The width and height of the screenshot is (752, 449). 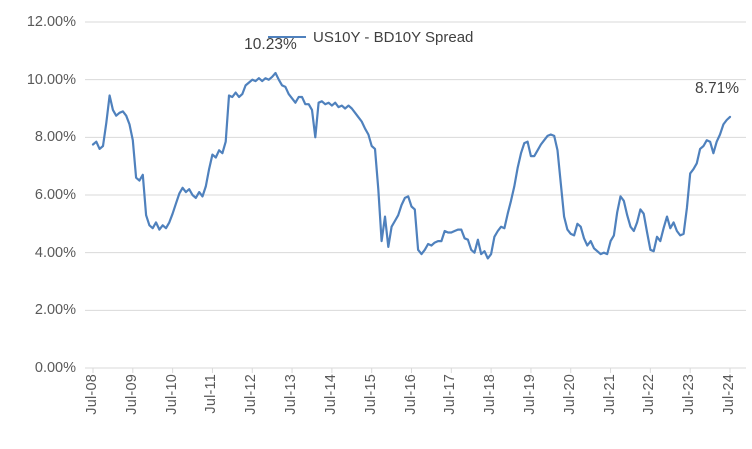 What do you see at coordinates (330, 394) in the screenshot?
I see `x-tick-label: Jul-14` at bounding box center [330, 394].